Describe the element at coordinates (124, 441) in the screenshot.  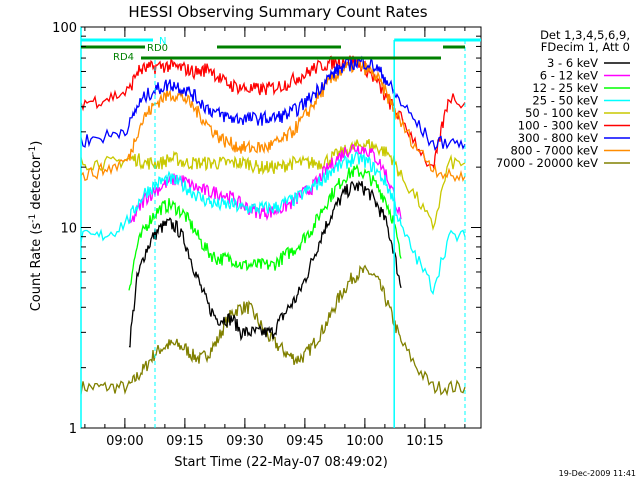
I see `x-tick-label: 09:00` at that location.